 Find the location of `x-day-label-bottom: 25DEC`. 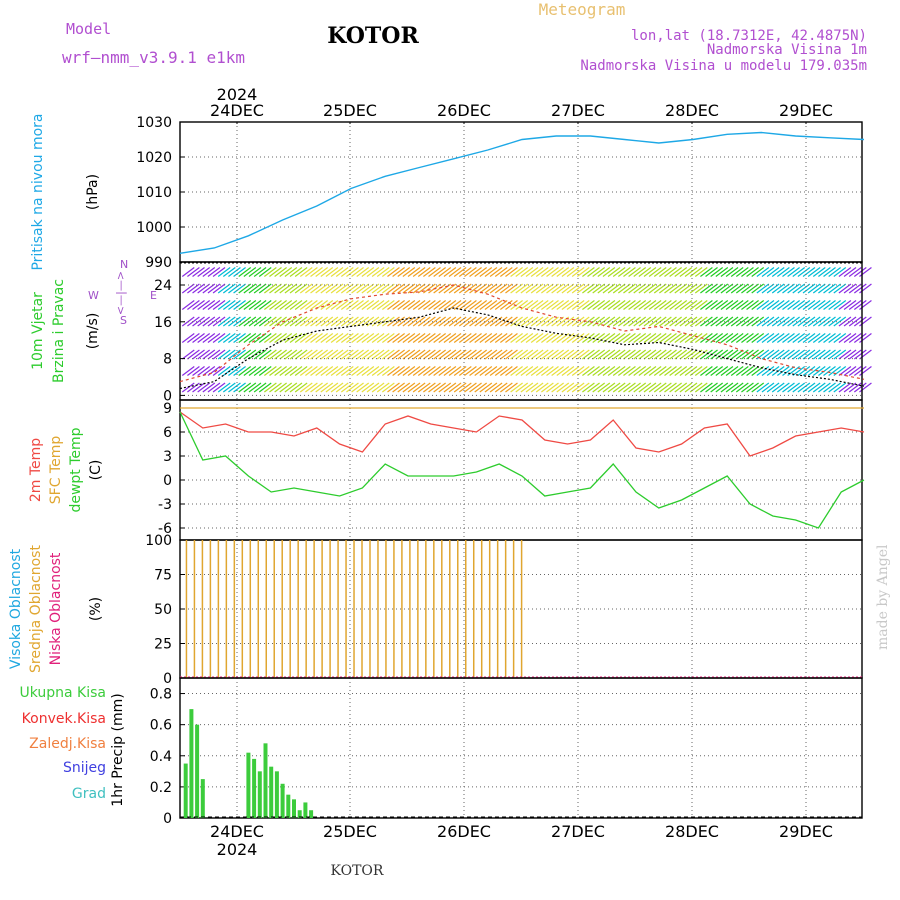

x-day-label-bottom: 25DEC is located at coordinates (350, 831).